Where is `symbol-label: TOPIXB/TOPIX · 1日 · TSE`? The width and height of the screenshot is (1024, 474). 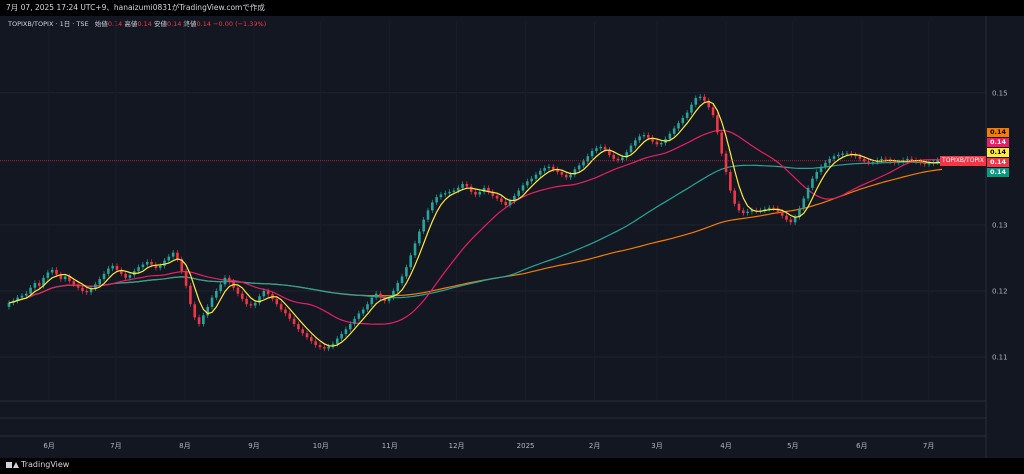
symbol-label: TOPIXB/TOPIX · 1日 · TSE is located at coordinates (48, 24).